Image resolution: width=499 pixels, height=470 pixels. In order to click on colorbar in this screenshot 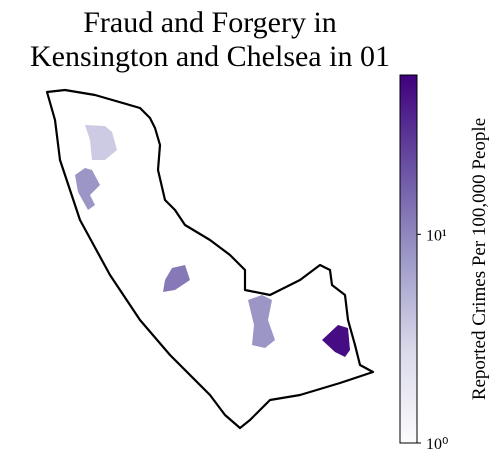, I will do `click(408, 259)`.